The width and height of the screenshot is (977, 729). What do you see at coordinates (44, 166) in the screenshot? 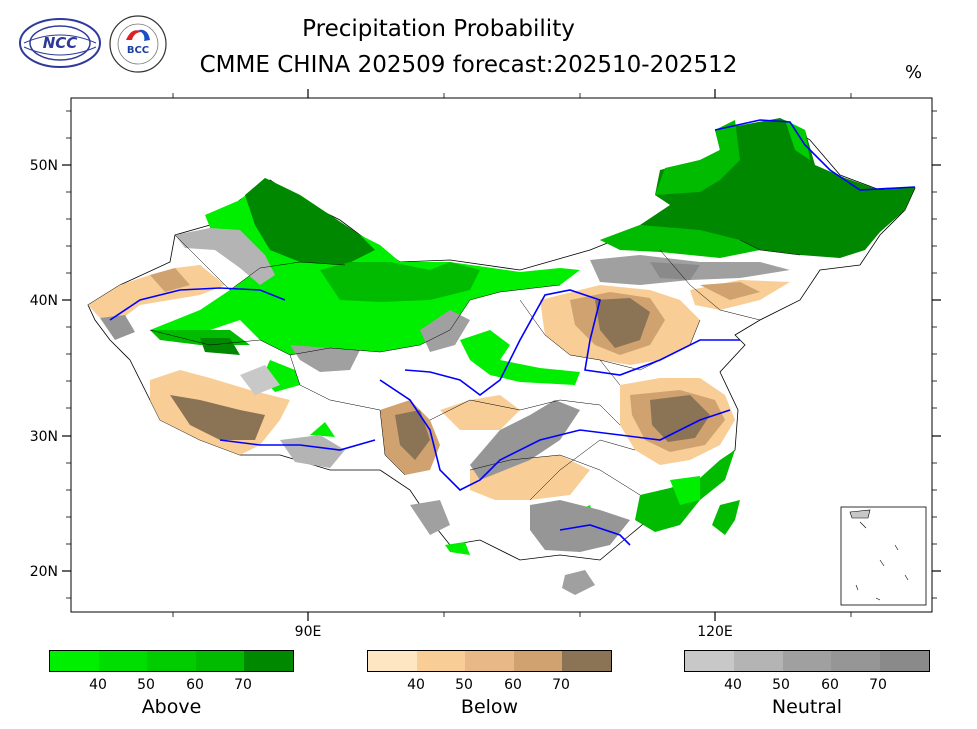
I see `lat-label-50n: 50N` at bounding box center [44, 166].